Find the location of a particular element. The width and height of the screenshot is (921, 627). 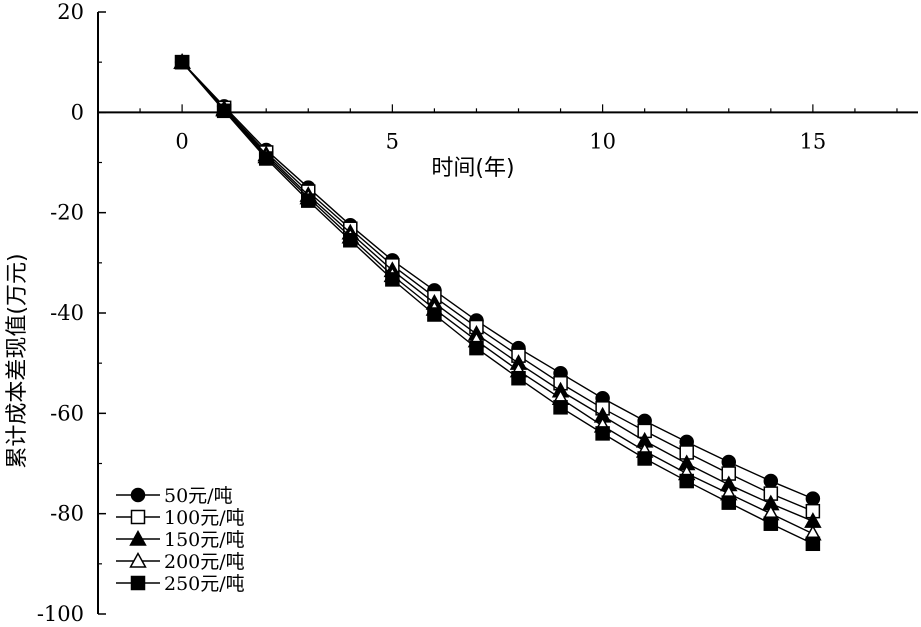

y-tick-label: 20 is located at coordinates (70, 12).